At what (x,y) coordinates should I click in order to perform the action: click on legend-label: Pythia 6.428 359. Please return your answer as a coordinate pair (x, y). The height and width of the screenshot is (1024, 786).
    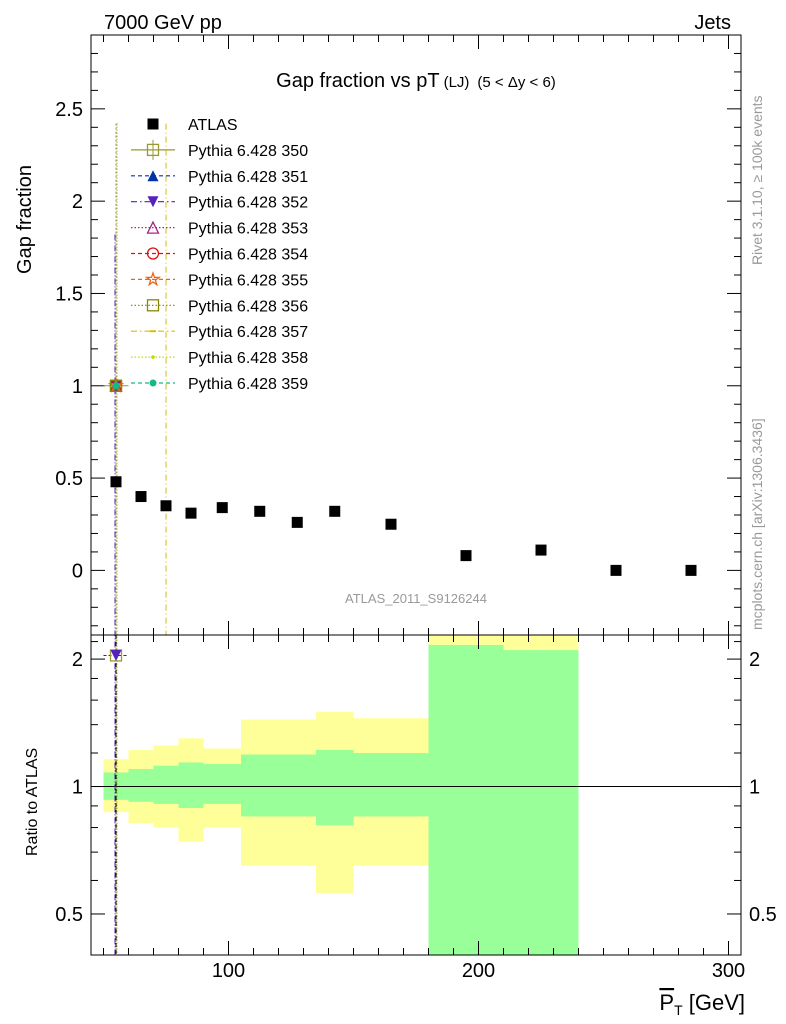
    Looking at the image, I should click on (248, 384).